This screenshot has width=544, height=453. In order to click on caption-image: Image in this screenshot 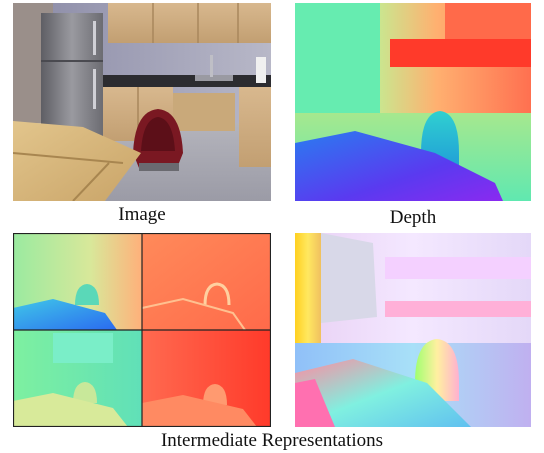, I will do `click(142, 214)`.